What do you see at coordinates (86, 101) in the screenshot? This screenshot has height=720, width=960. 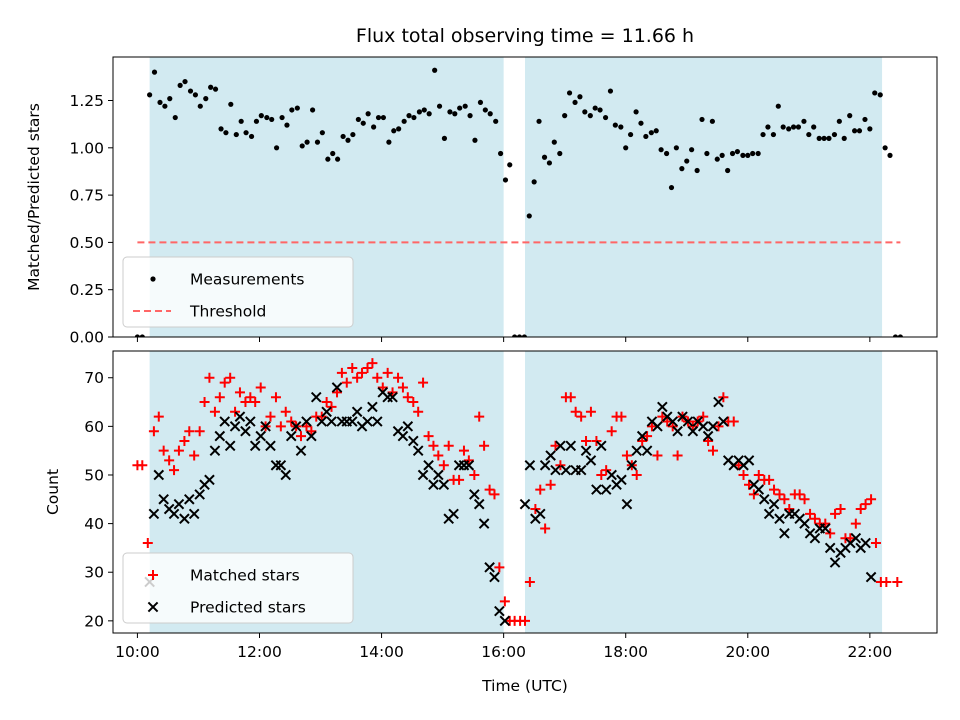 I see `y-tick-label: 1.25` at bounding box center [86, 101].